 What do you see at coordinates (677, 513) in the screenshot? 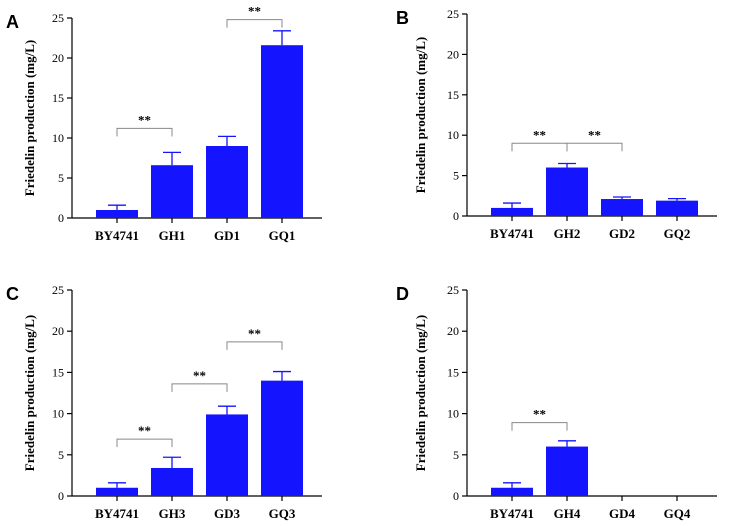
I see `x-tick-label: GQ4` at bounding box center [677, 513].